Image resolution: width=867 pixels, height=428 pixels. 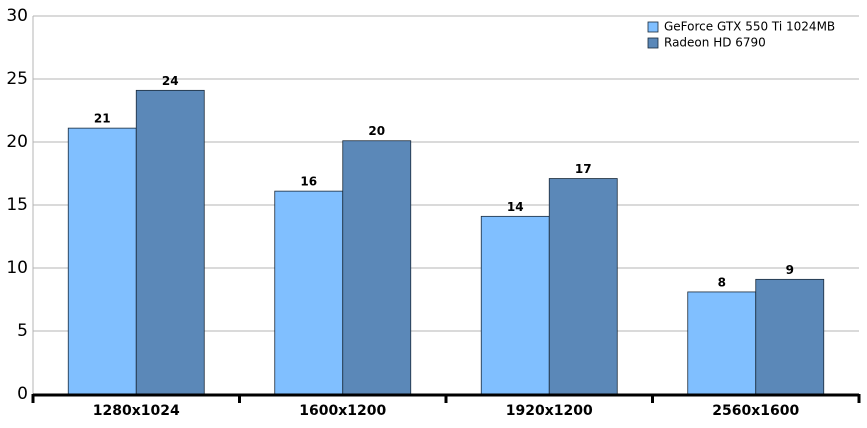 I want to click on data-label: 20, so click(x=376, y=131).